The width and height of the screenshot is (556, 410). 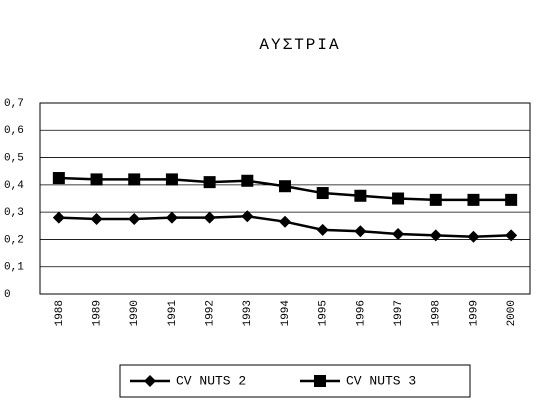 What do you see at coordinates (97, 313) in the screenshot?
I see `x-tick-label: 1989` at bounding box center [97, 313].